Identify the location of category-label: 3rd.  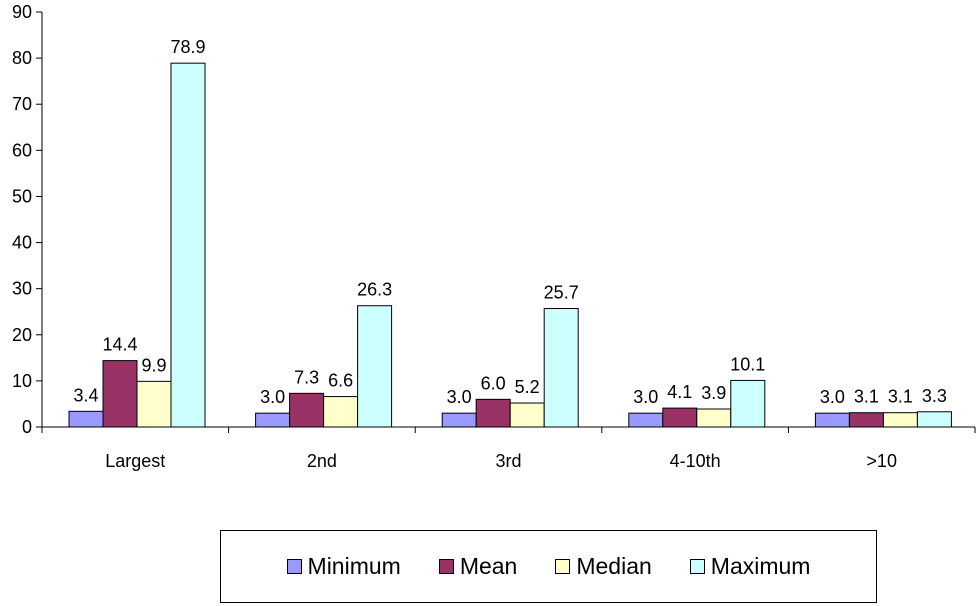
(508, 461).